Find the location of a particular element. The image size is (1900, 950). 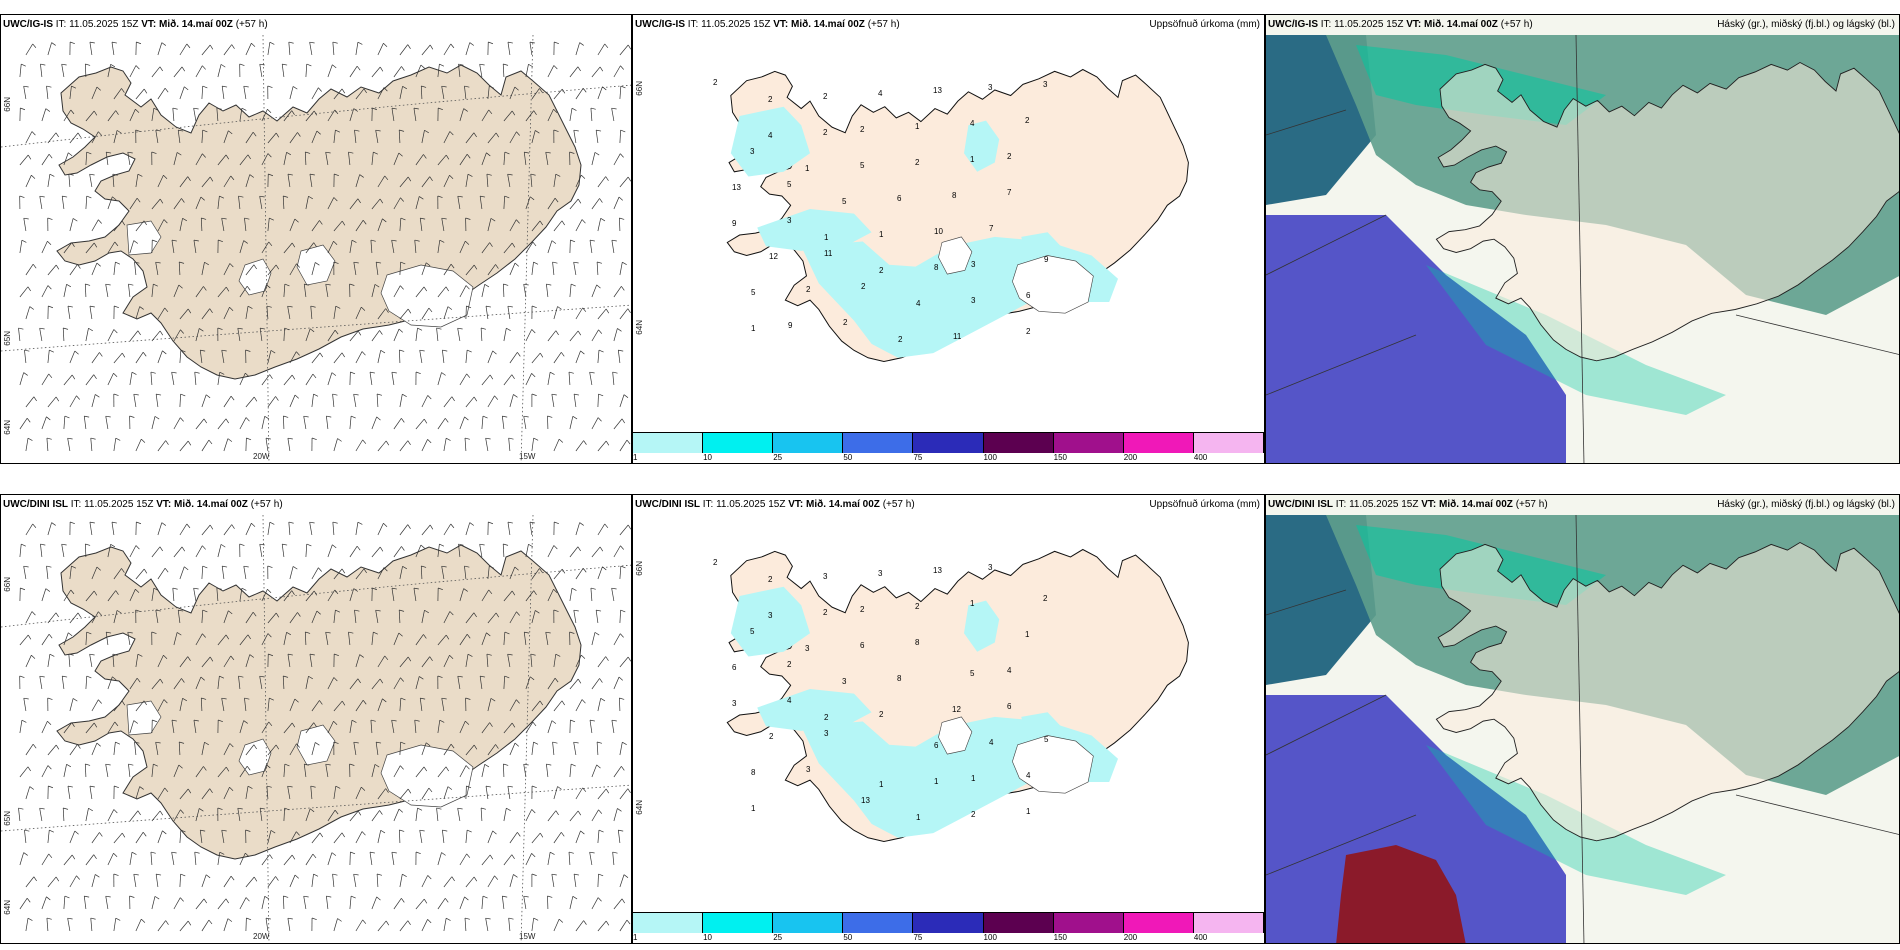

precip-value: 11 is located at coordinates (957, 336).